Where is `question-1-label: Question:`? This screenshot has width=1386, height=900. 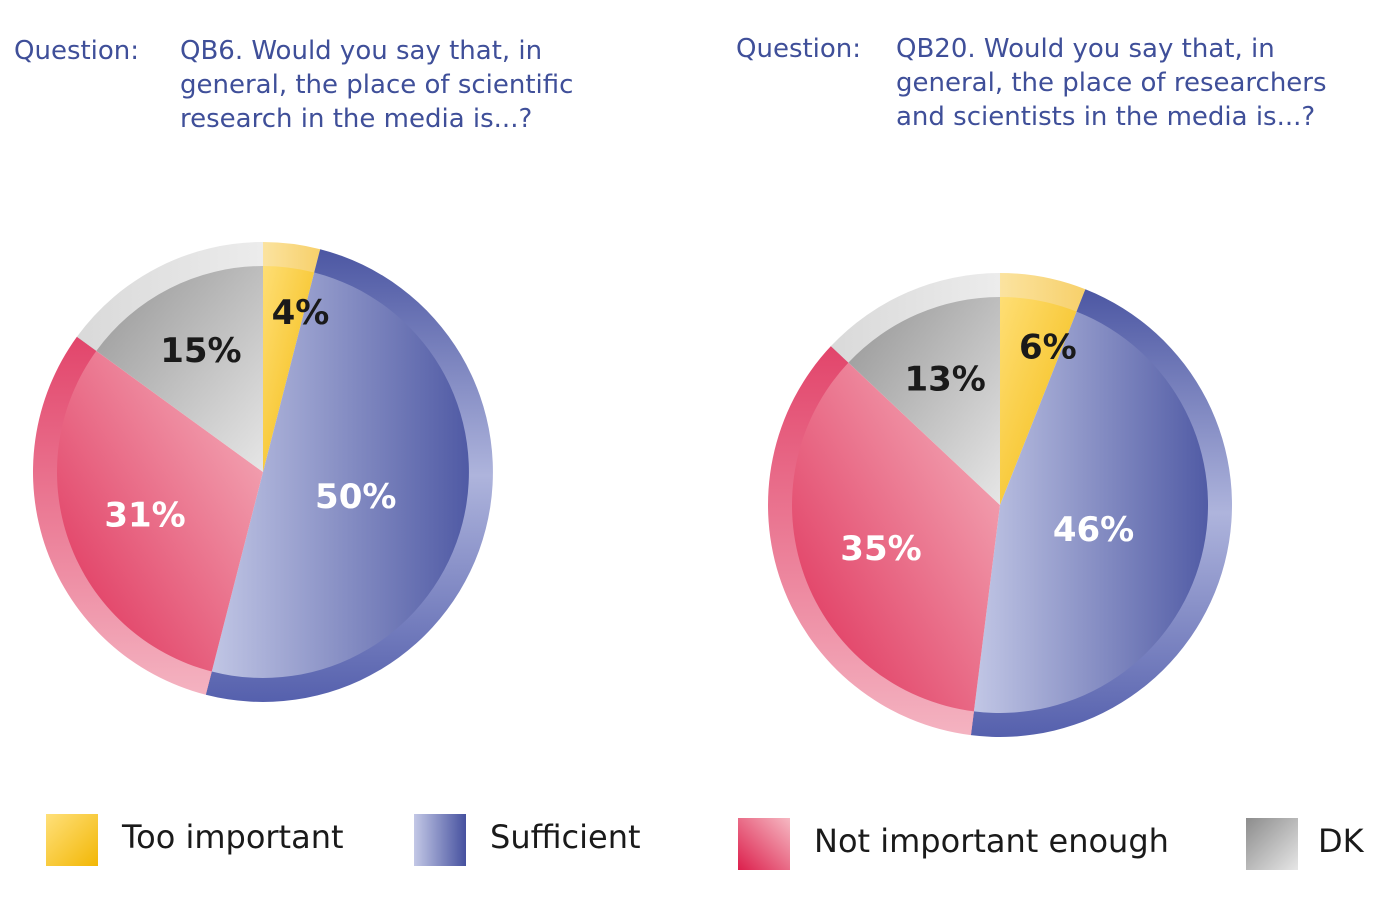 question-1-label: Question: is located at coordinates (77, 51).